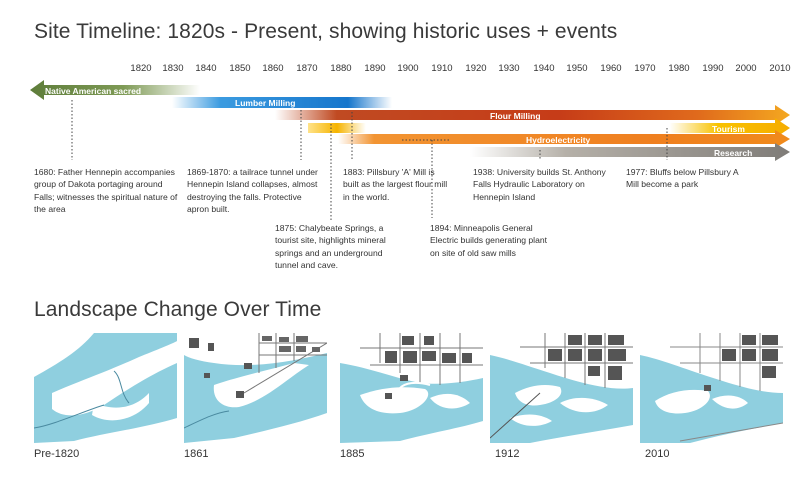  I want to click on year-tick: 1970, so click(645, 68).